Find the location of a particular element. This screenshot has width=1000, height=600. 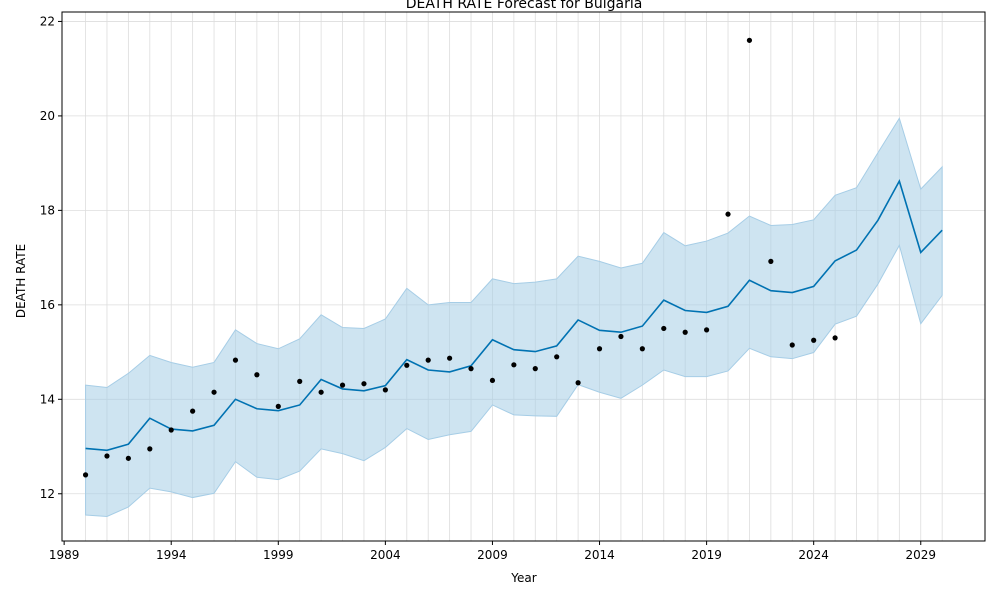

y-tick-label: 20 is located at coordinates (47, 116).